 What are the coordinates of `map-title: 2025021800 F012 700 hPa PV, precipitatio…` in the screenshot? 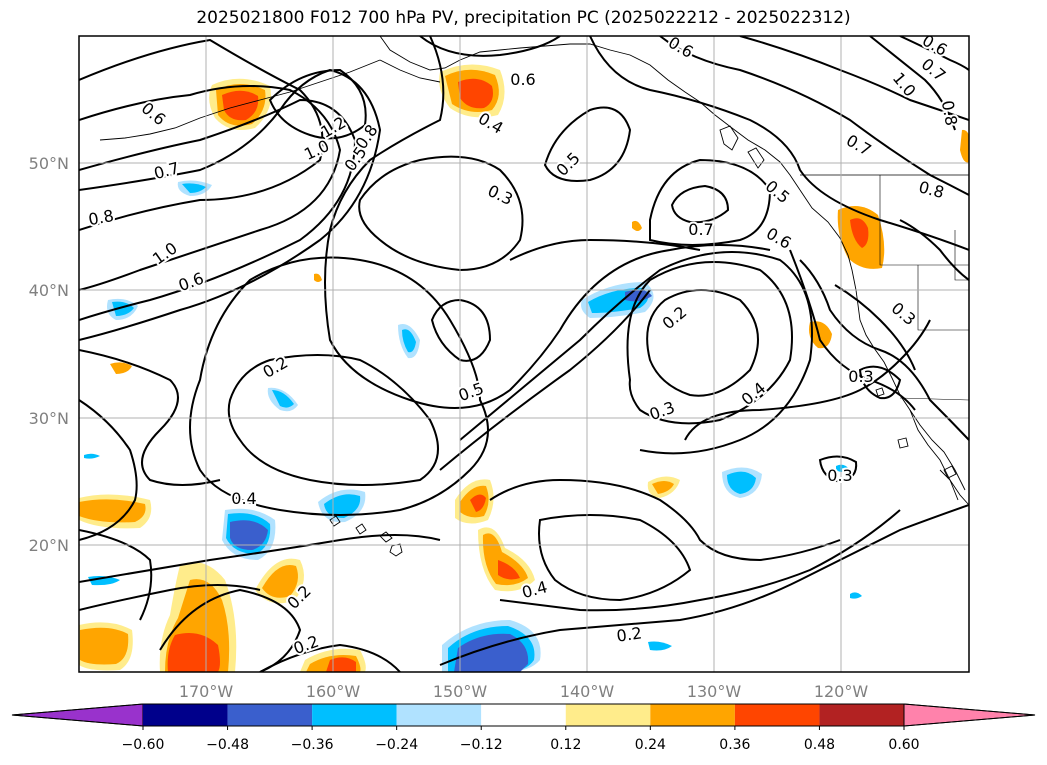 It's located at (523, 18).